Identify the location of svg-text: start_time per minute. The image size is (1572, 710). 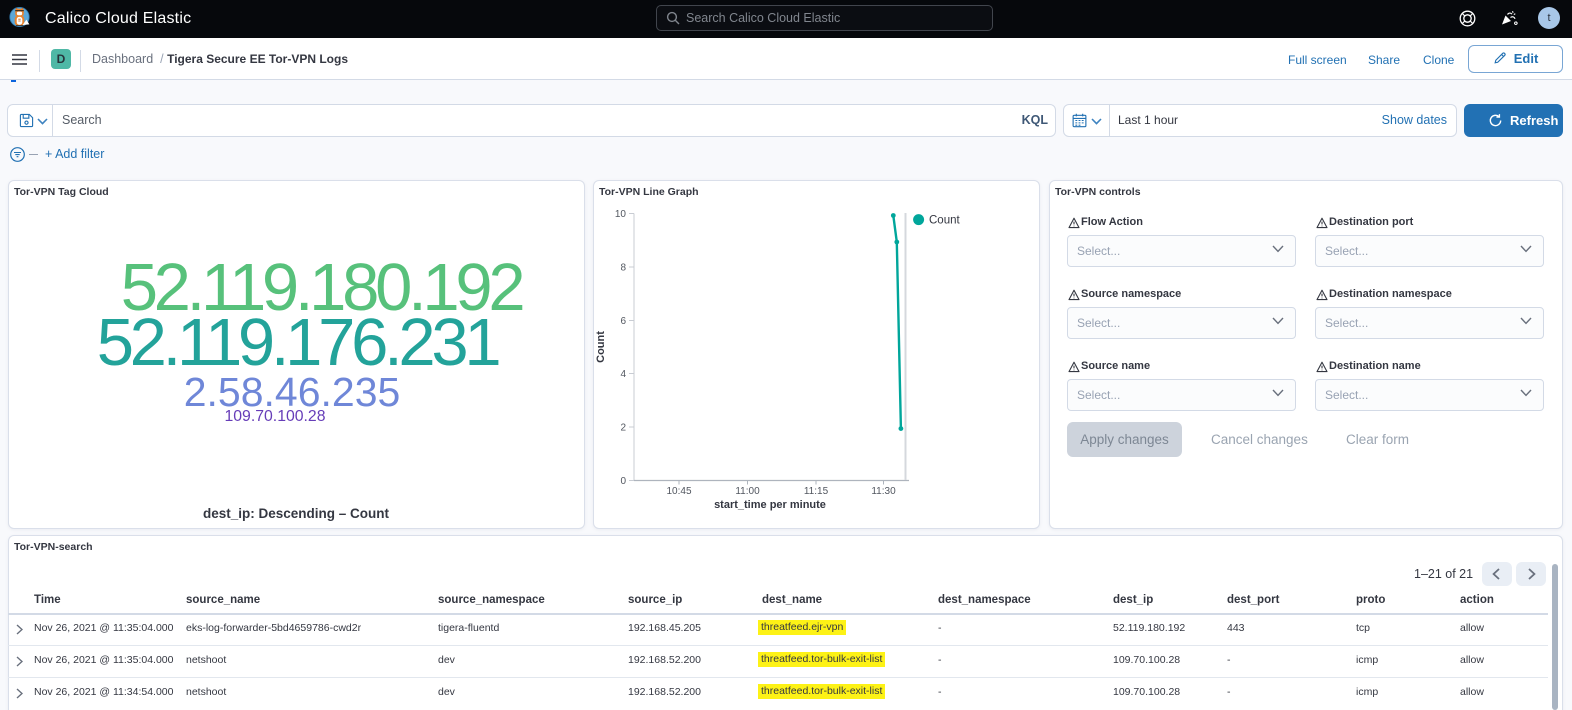
(770, 505).